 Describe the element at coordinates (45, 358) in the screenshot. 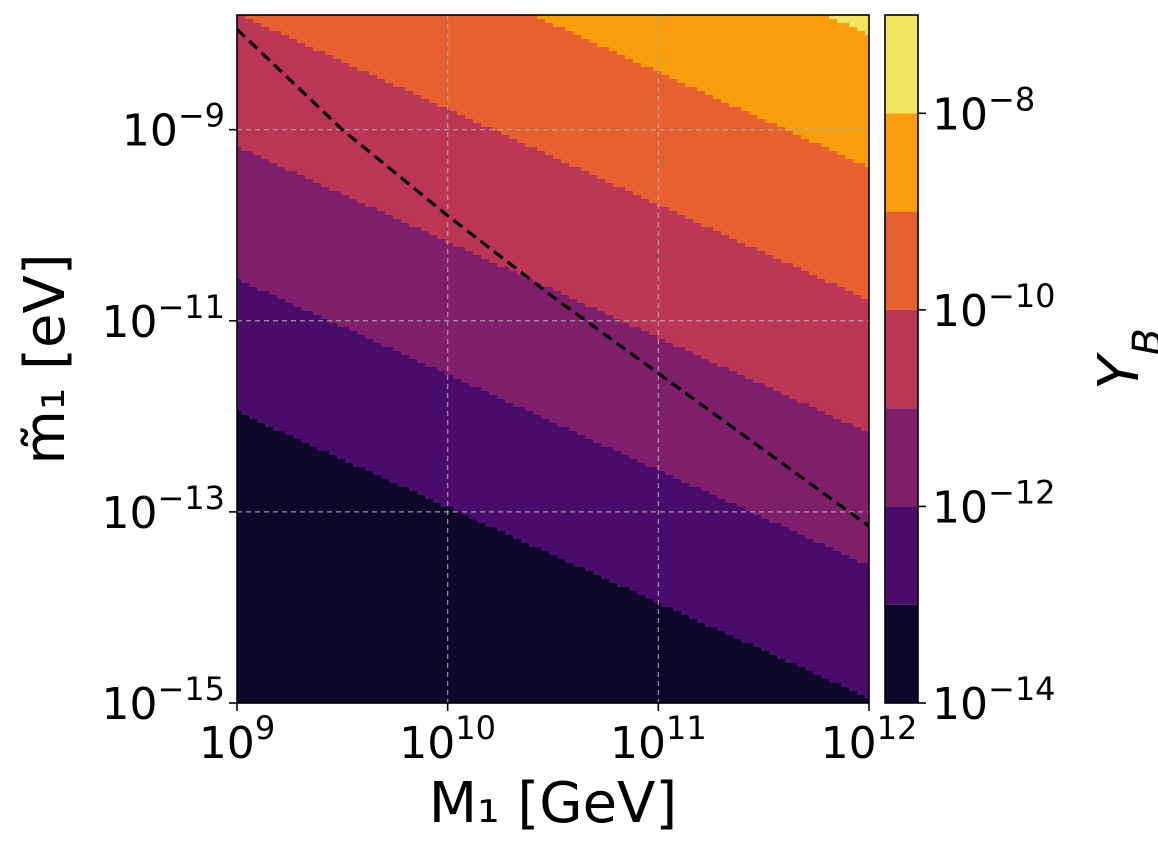

I see `y-axis-label: m̃₁ [eV]` at that location.